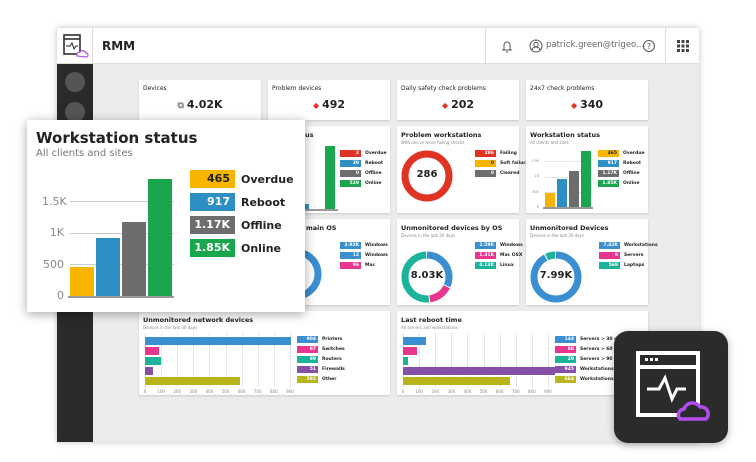 The height and width of the screenshot is (462, 756). I want to click on apps-grid-icon, so click(683, 46).